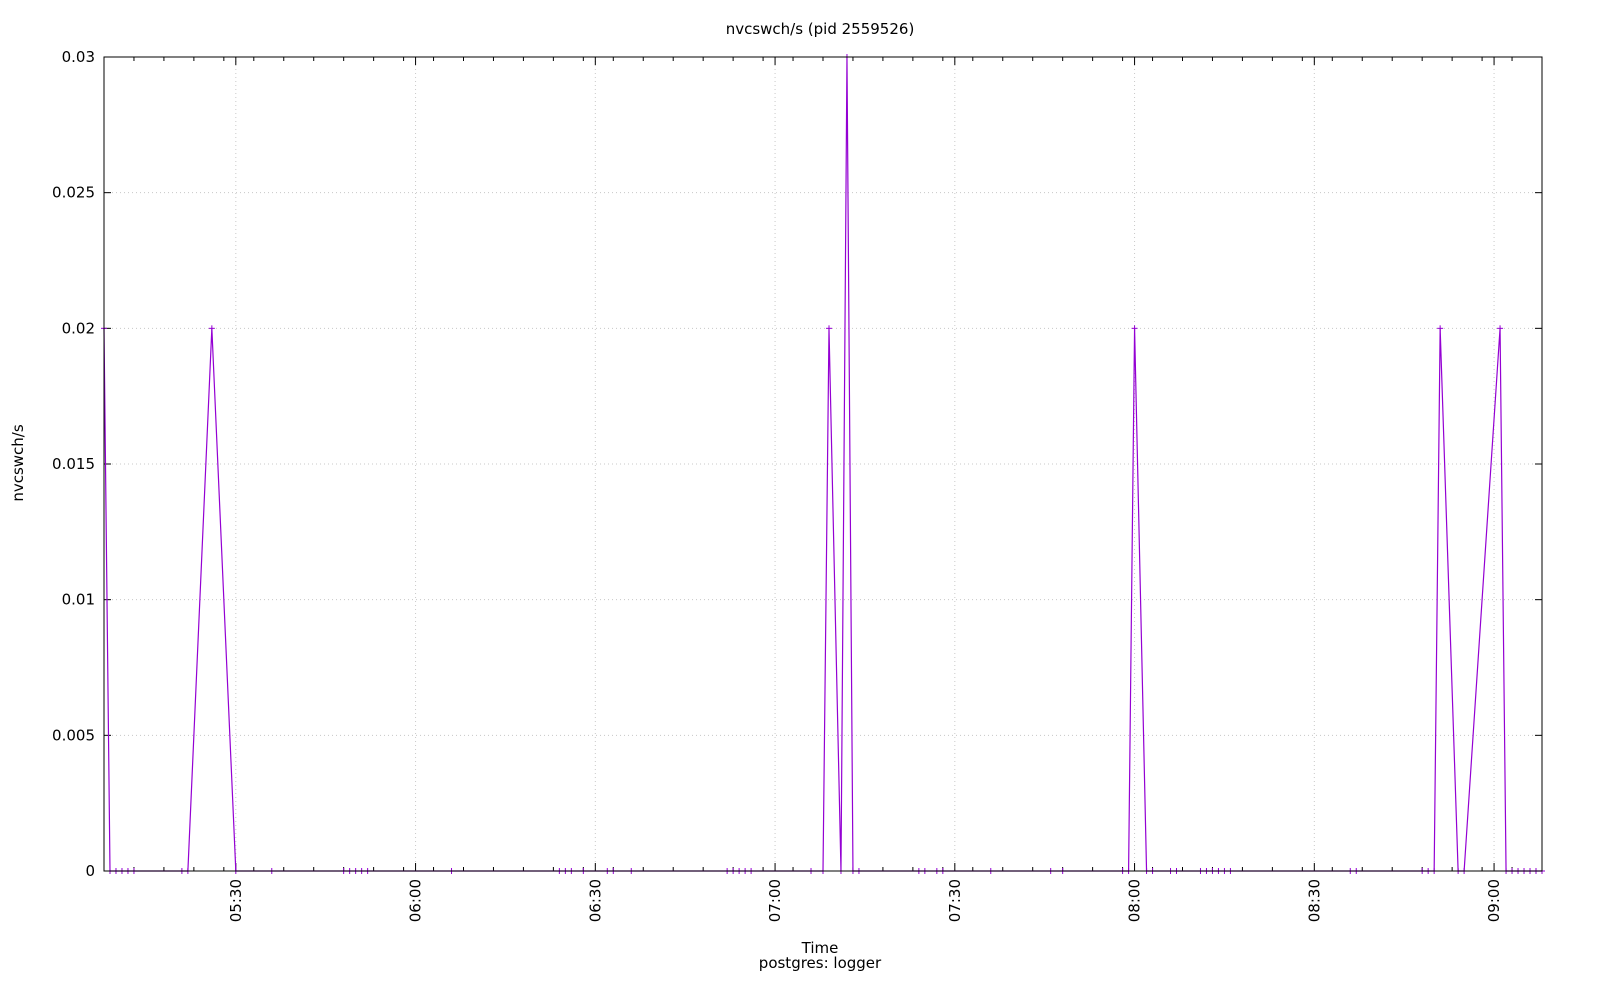 Image resolution: width=1600 pixels, height=1000 pixels. I want to click on y-tick-label: 0, so click(90, 871).